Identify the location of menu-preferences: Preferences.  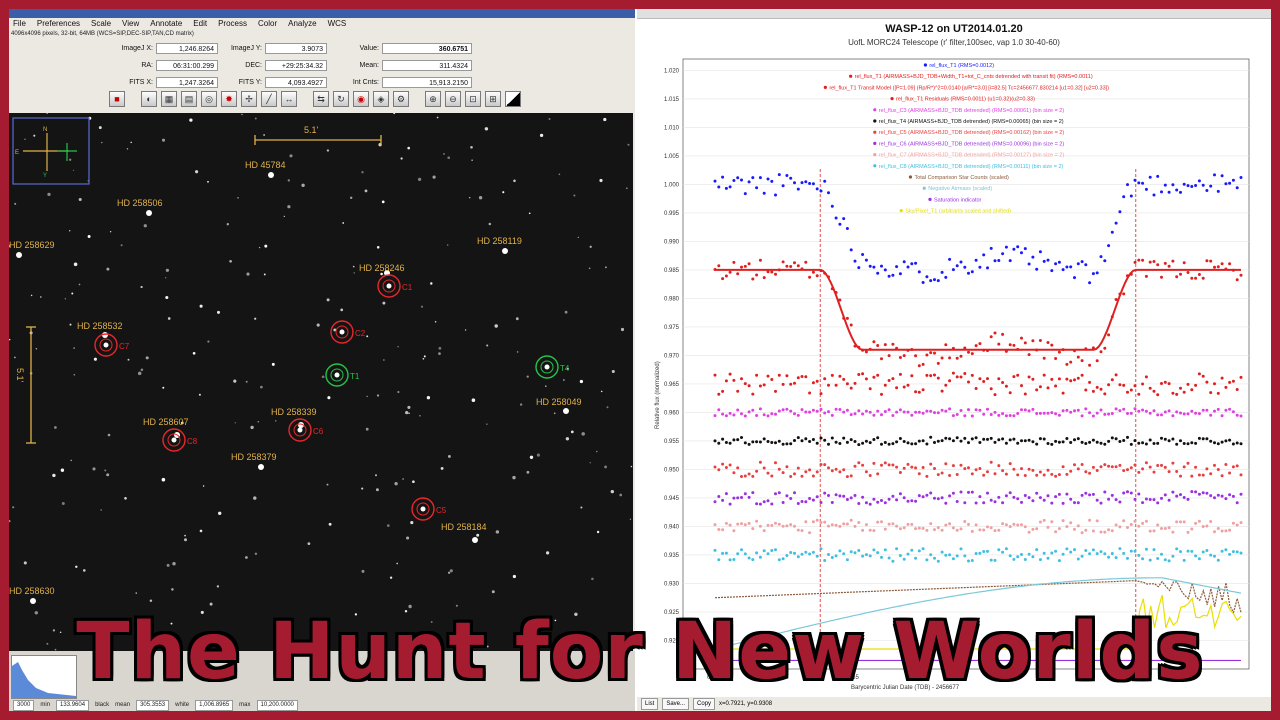
(58, 23).